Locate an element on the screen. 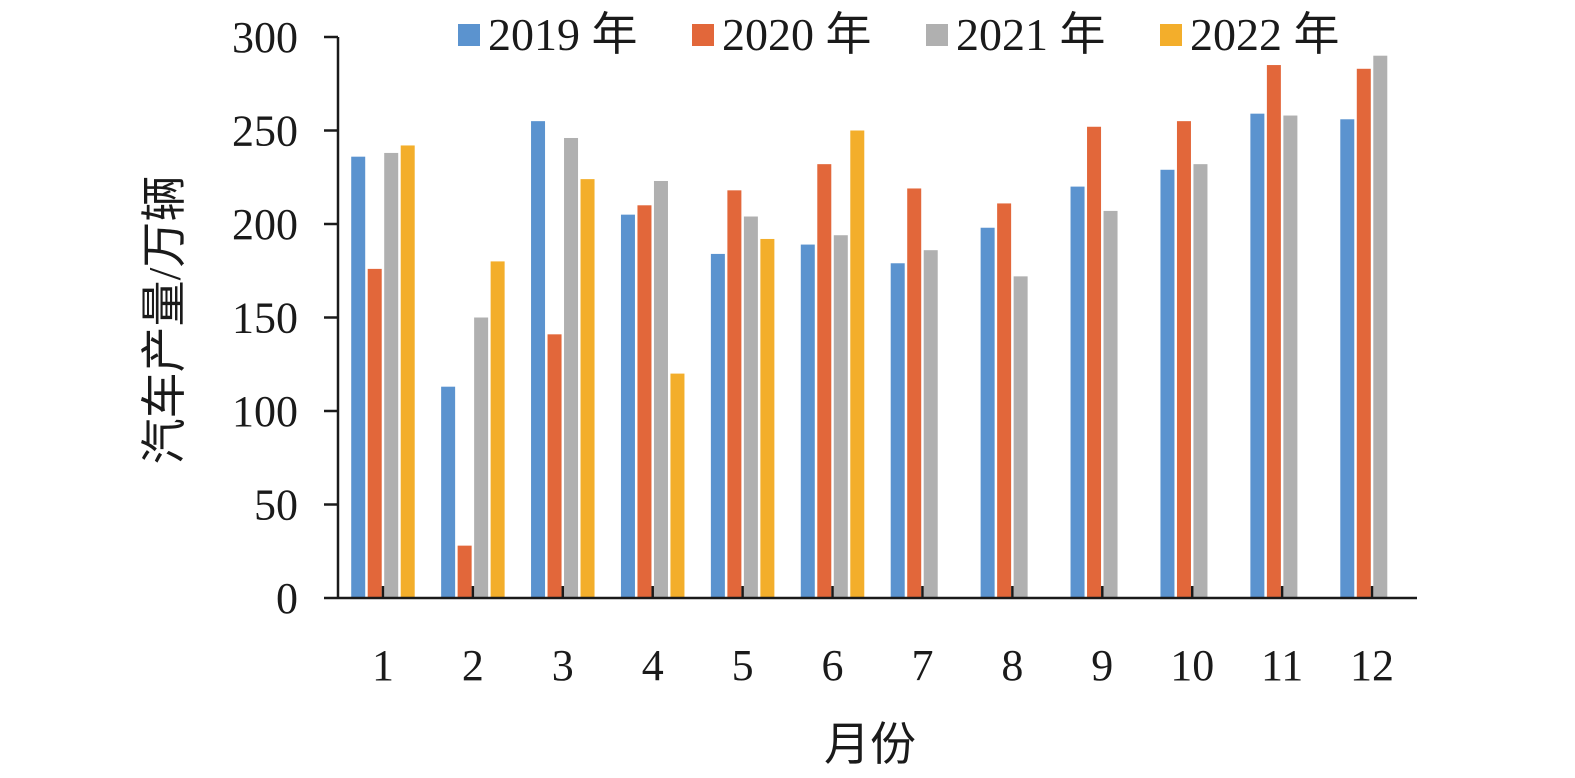  legend: 2019 年 2020 年 2021 年 2022 年 is located at coordinates (899, 34).